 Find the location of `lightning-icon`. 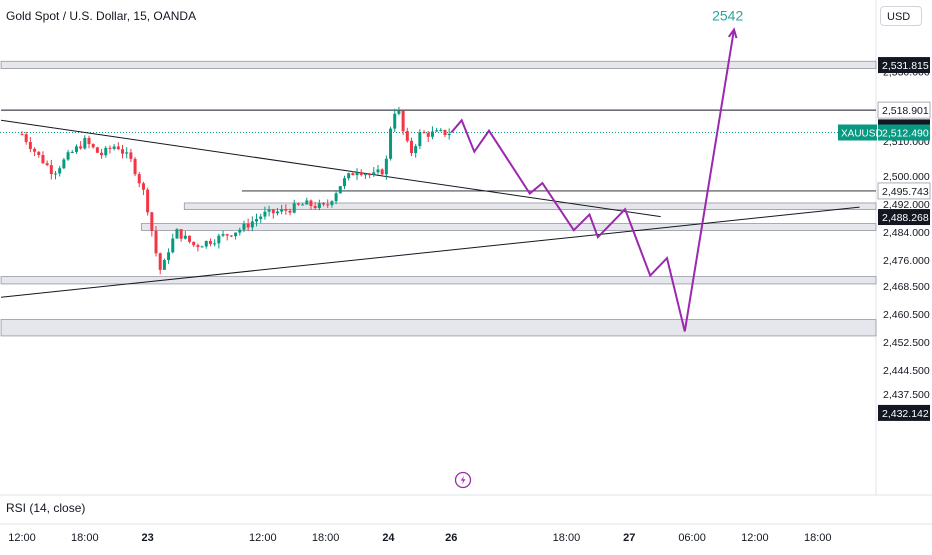

lightning-icon is located at coordinates (463, 480).